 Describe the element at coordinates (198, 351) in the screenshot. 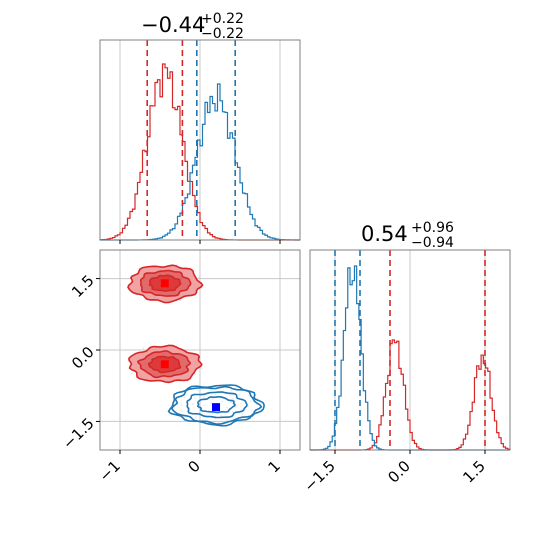

I see `bottom-left-density-panel` at that location.